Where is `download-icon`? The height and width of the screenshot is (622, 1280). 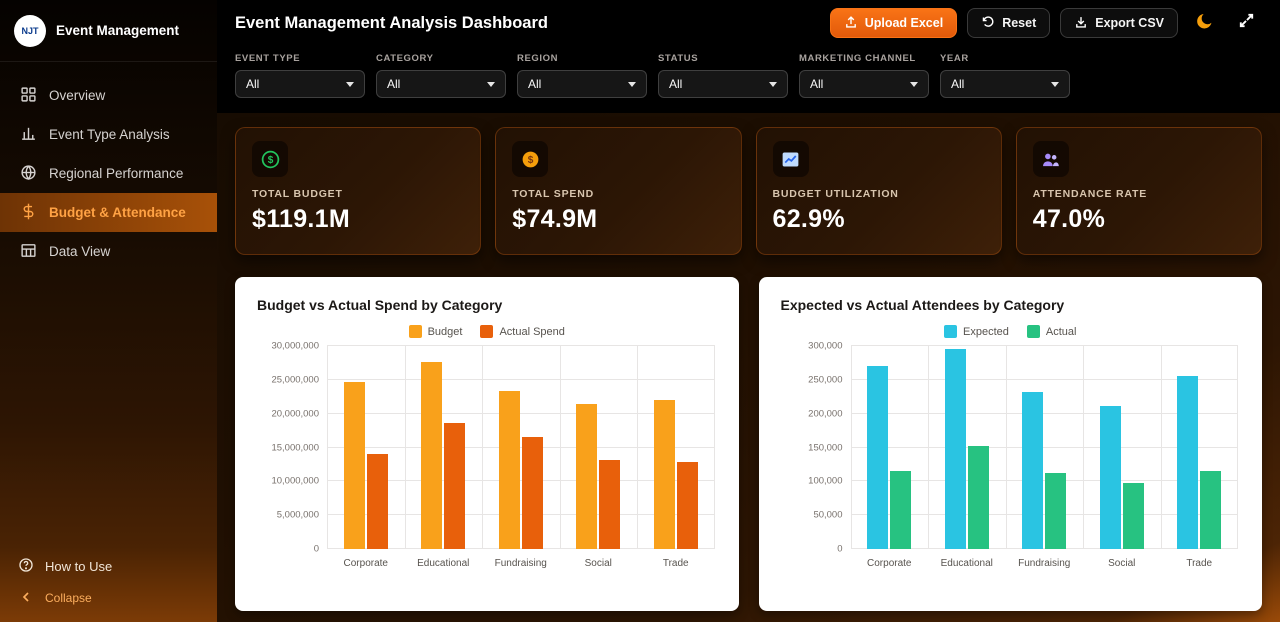 download-icon is located at coordinates (1081, 23).